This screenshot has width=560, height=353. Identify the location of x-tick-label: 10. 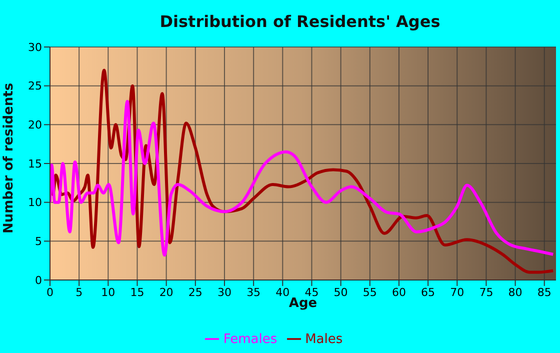
(108, 292).